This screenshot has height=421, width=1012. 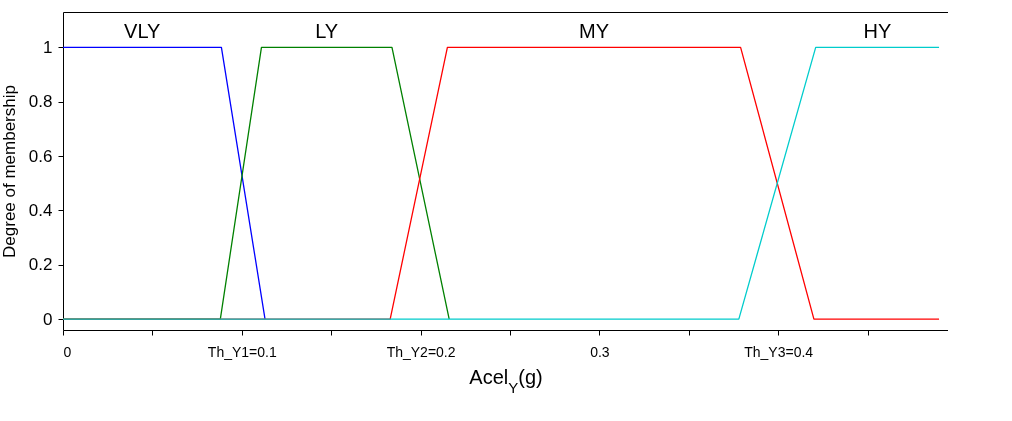 What do you see at coordinates (600, 351) in the screenshot?
I see `x-tick-label: 0.3` at bounding box center [600, 351].